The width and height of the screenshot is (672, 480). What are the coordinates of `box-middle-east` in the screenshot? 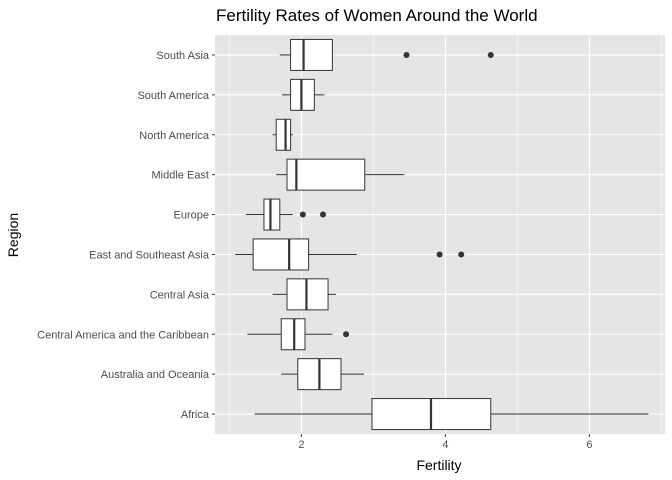 It's located at (340, 174).